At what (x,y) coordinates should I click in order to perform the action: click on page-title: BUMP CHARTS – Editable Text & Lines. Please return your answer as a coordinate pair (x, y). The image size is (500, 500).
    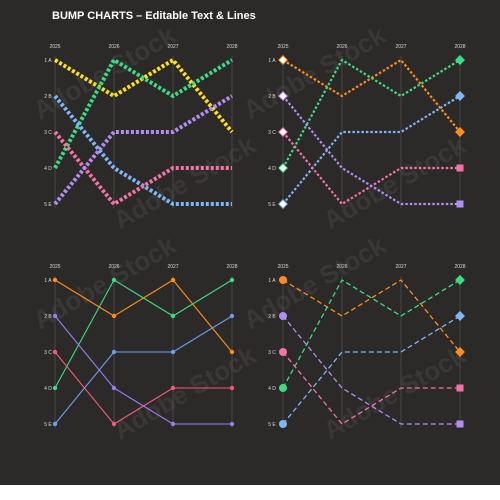
    Looking at the image, I should click on (154, 16).